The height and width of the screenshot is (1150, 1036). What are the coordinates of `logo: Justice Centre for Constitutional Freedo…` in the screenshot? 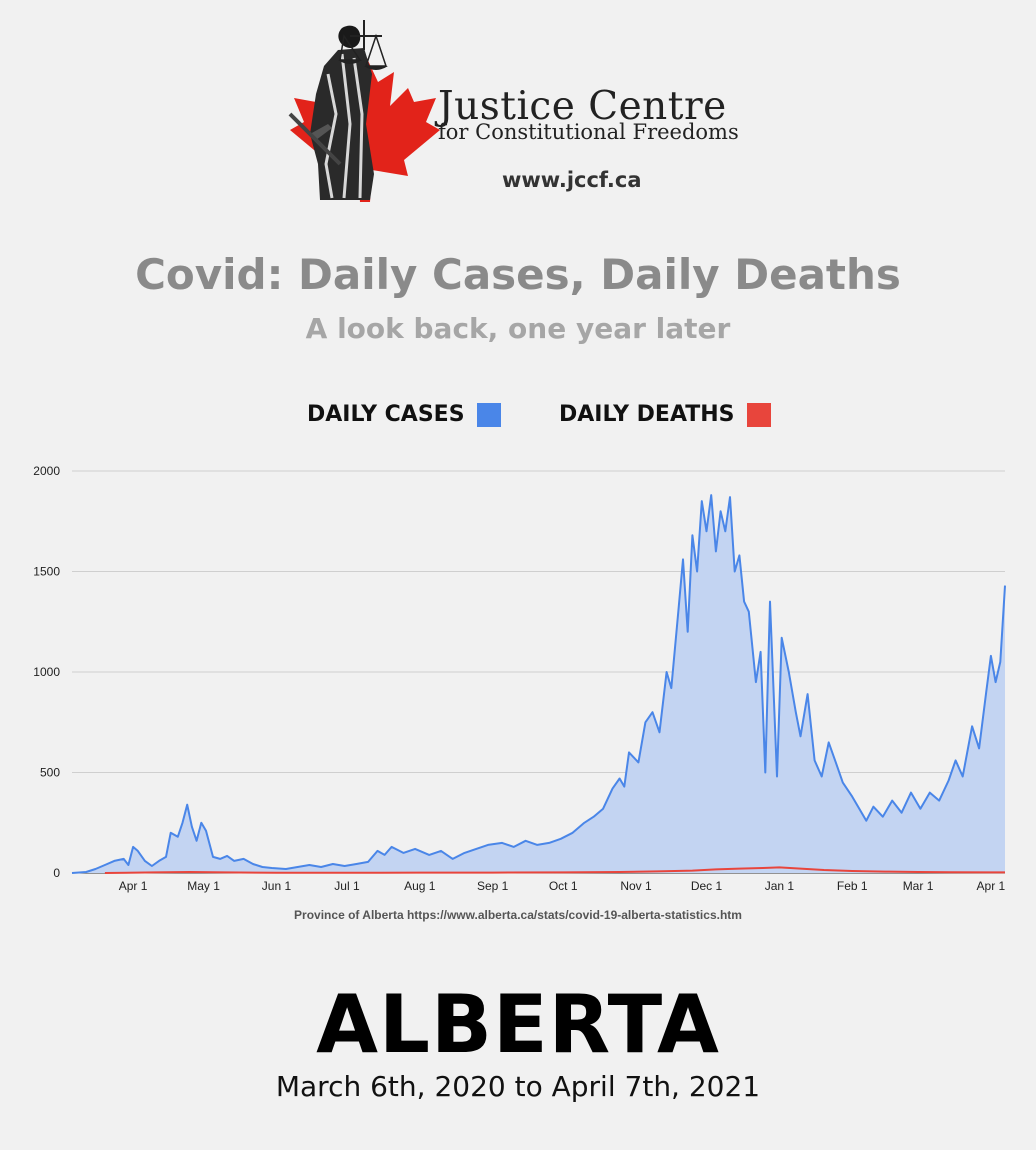 It's located at (515, 109).